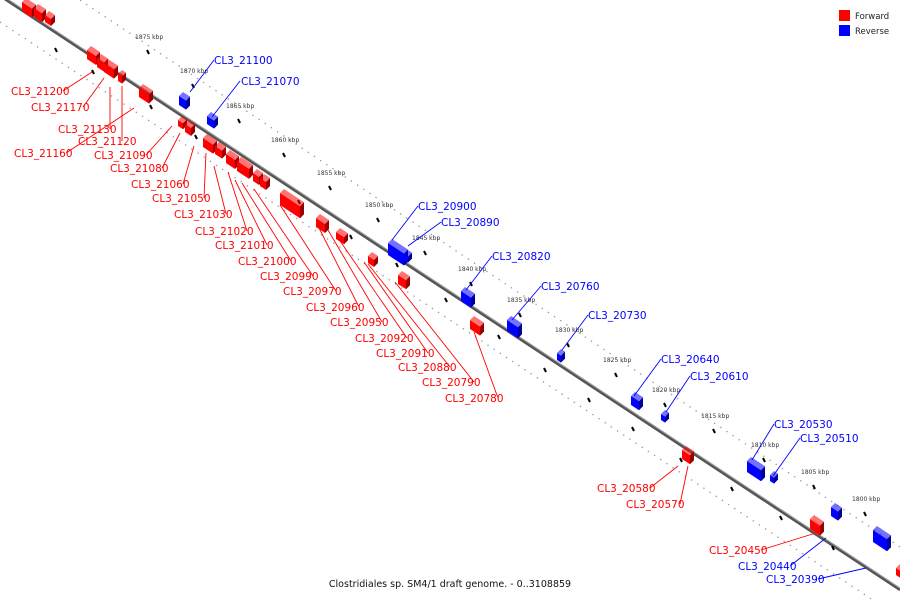 This screenshot has height=600, width=900. What do you see at coordinates (617, 316) in the screenshot?
I see `gene-label: CL3_20730` at bounding box center [617, 316].